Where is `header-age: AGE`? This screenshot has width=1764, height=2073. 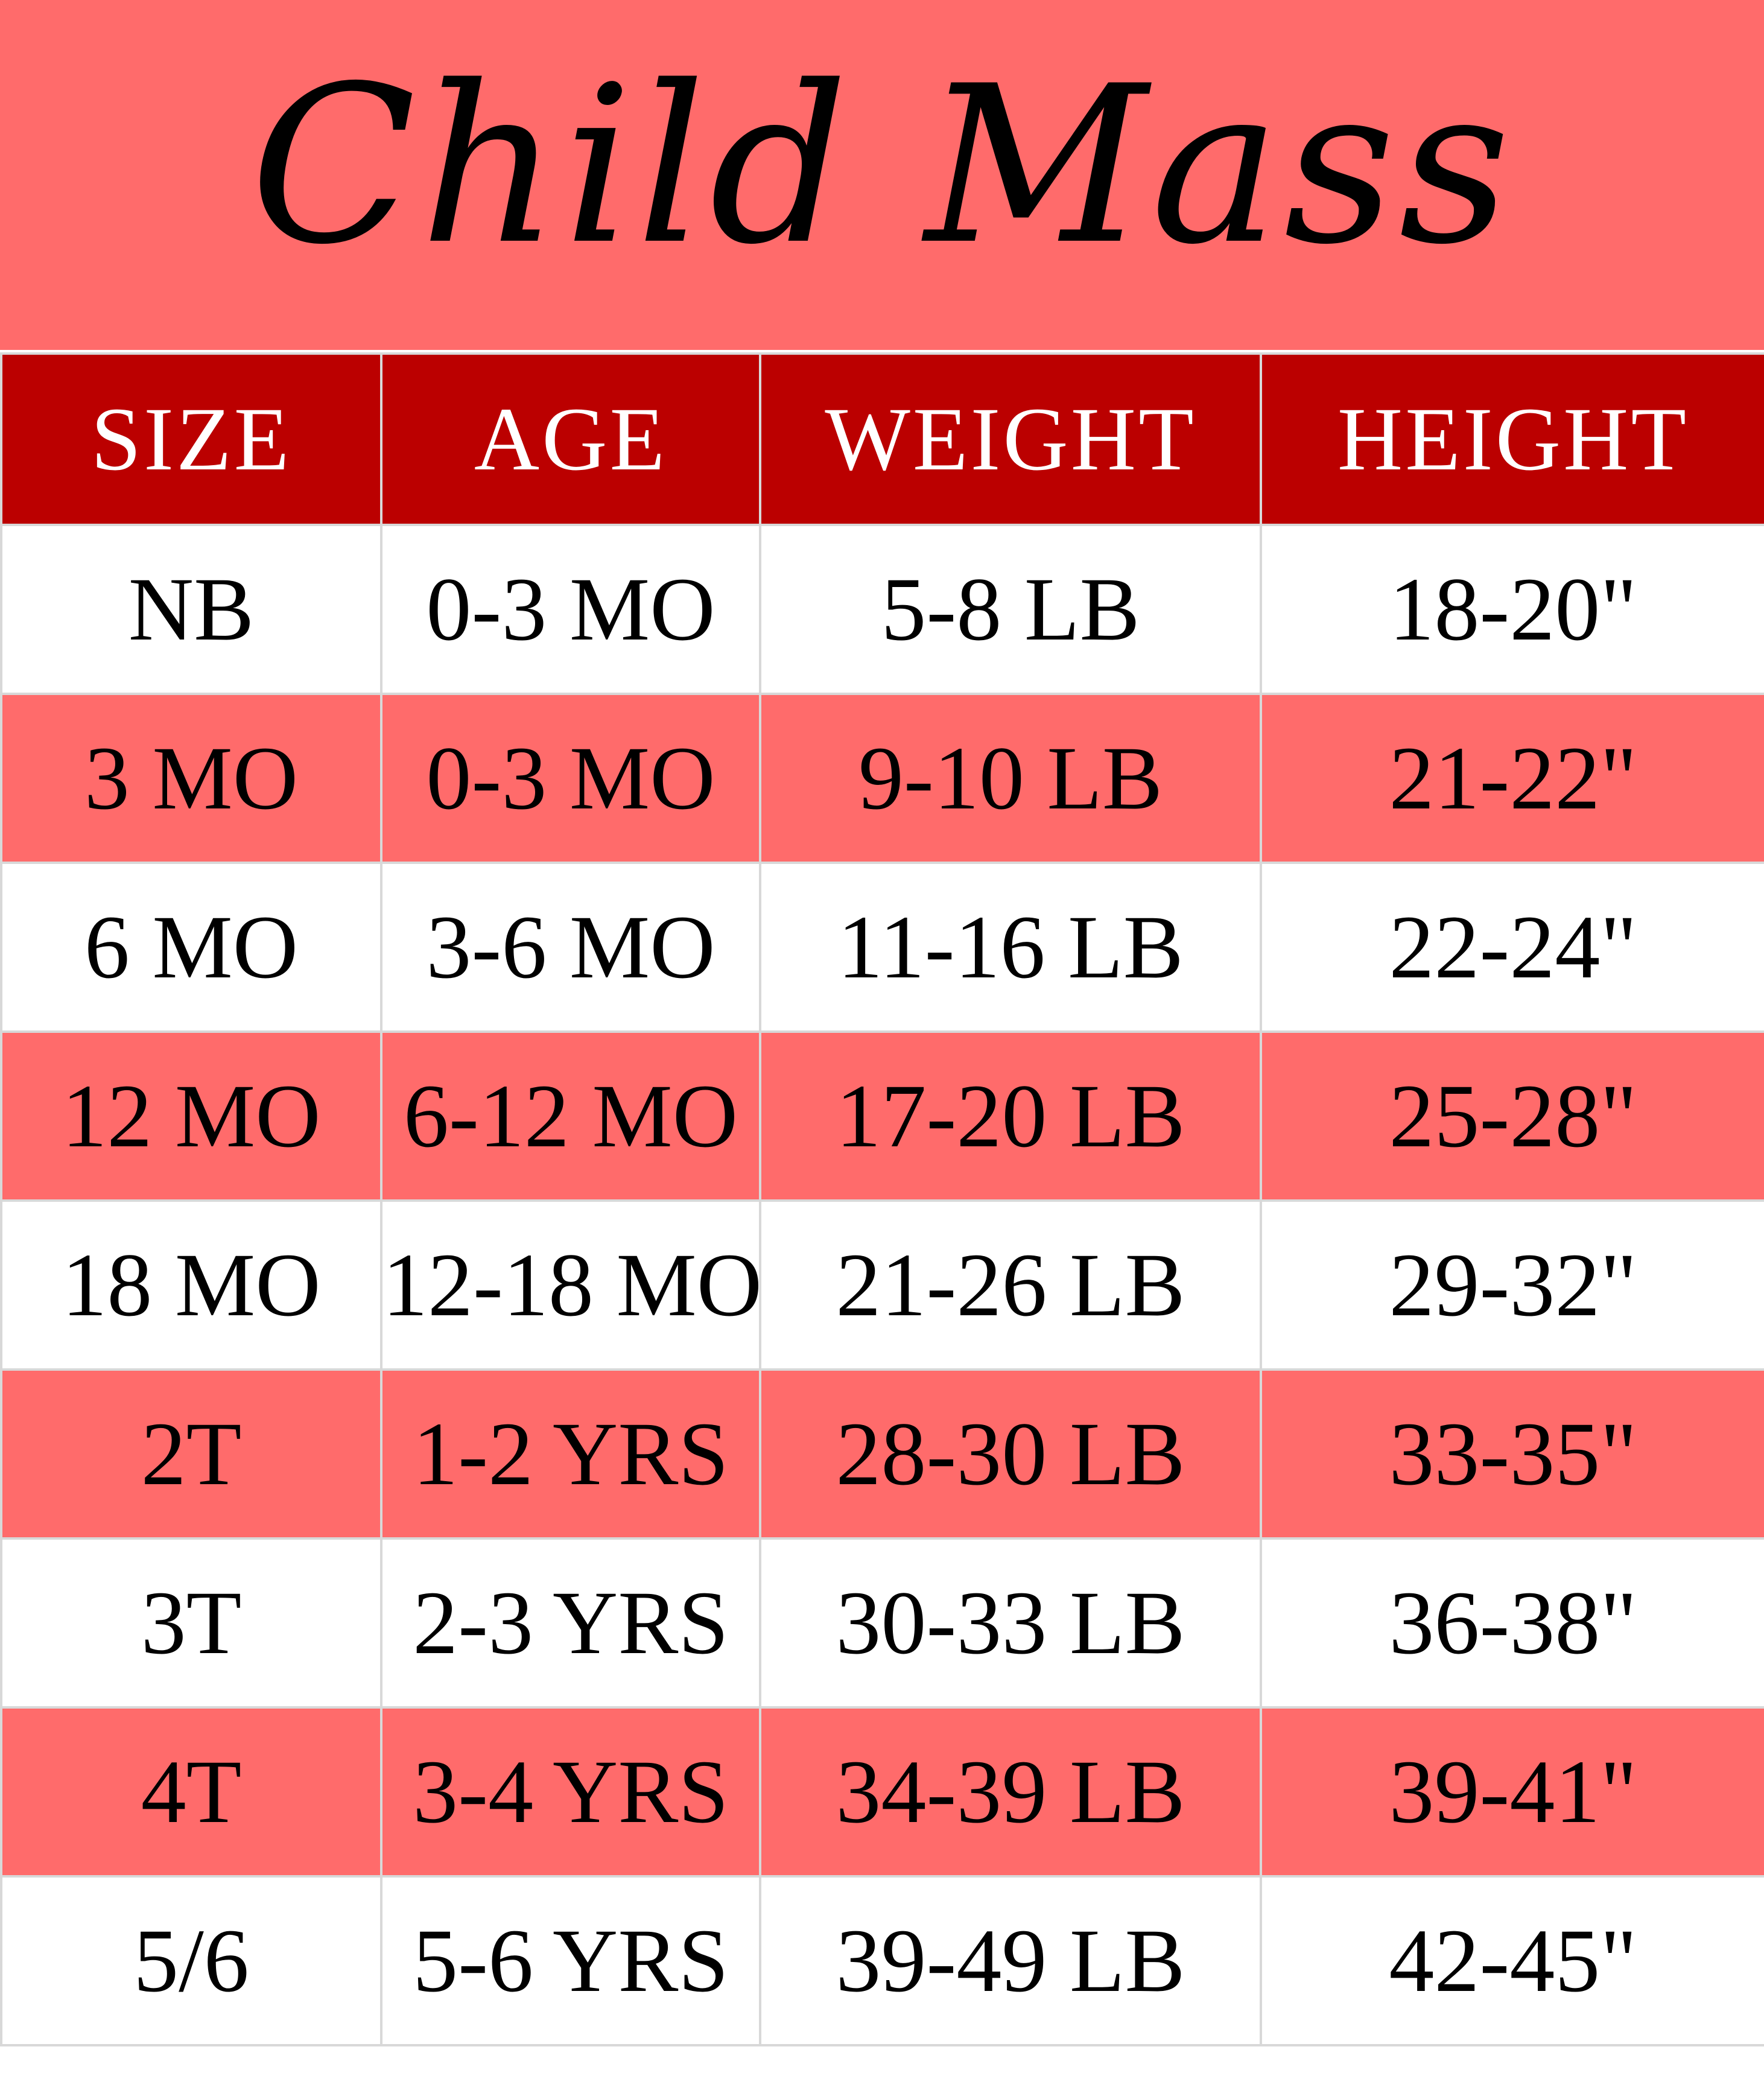
header-age: AGE is located at coordinates (570, 439).